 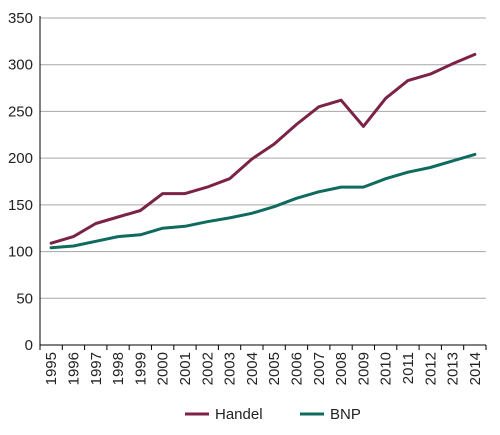 What do you see at coordinates (296, 368) in the screenshot?
I see `x-tick-label: 2006` at bounding box center [296, 368].